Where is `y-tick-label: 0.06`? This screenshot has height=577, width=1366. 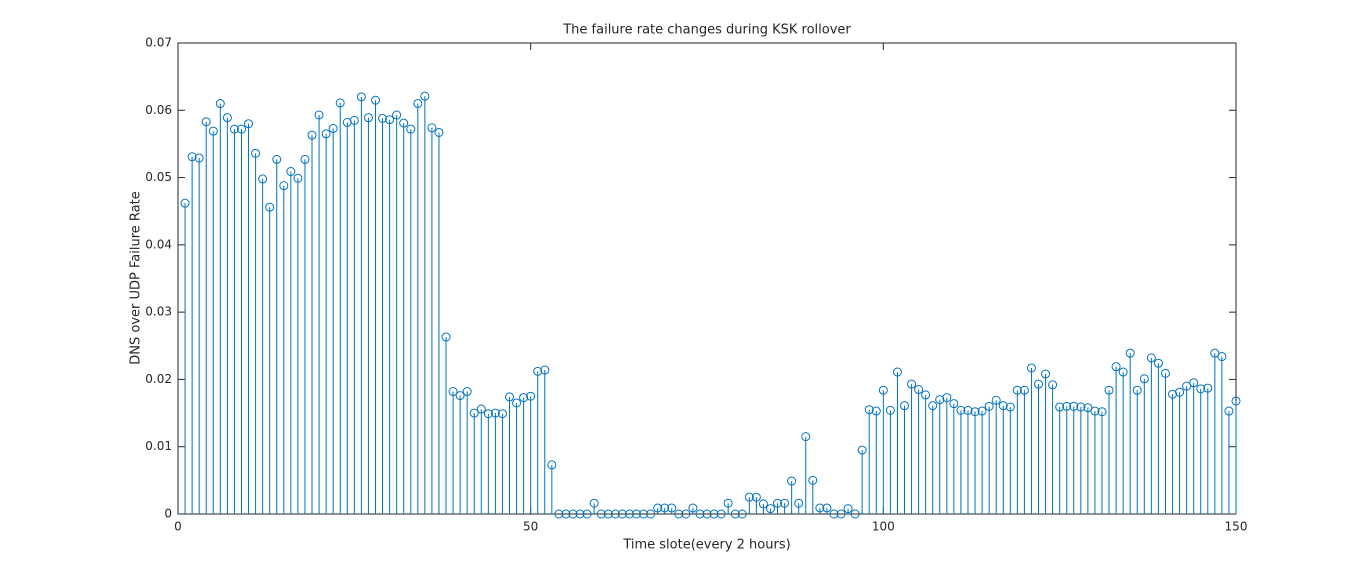 y-tick-label: 0.06 is located at coordinates (158, 110).